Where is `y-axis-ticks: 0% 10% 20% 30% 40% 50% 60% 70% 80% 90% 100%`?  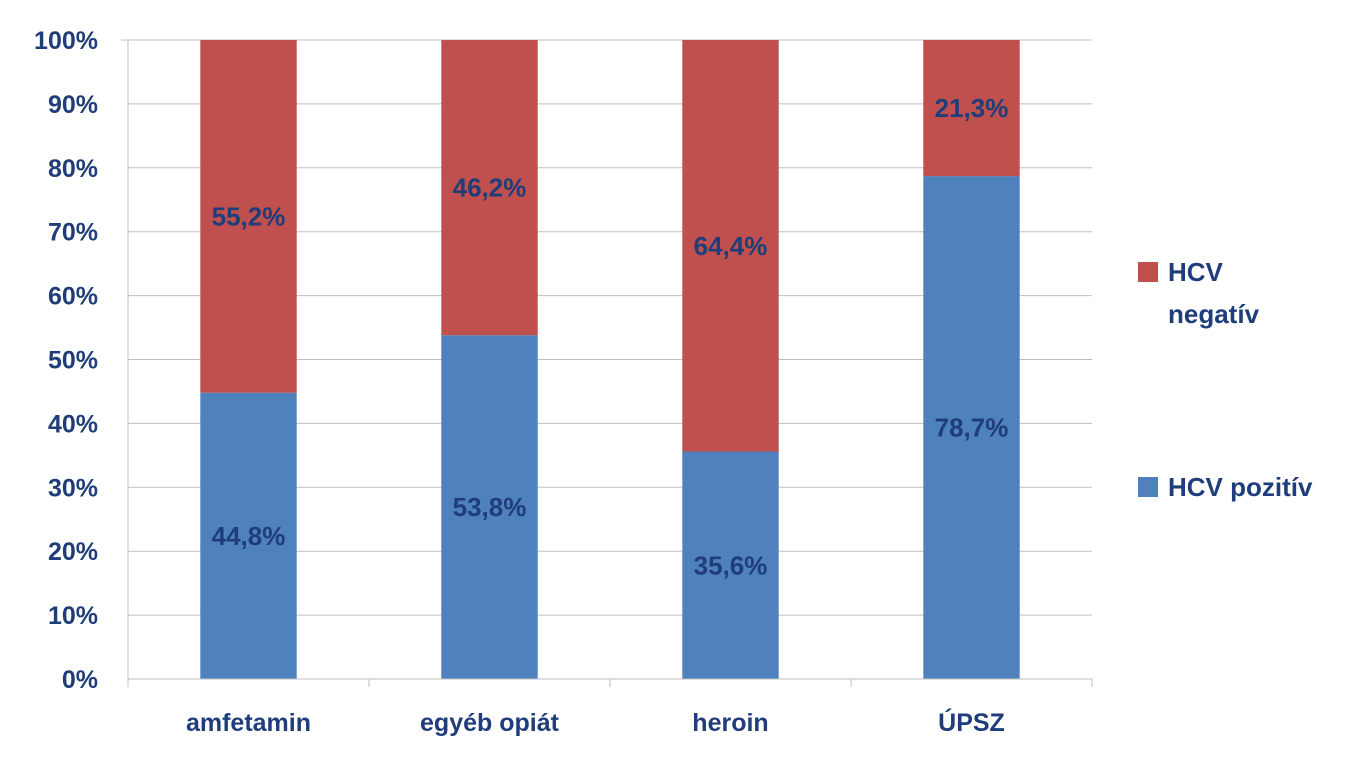
y-axis-ticks: 0% 10% 20% 30% 40% 50% 60% 70% 80% 90% 100% is located at coordinates (66, 360).